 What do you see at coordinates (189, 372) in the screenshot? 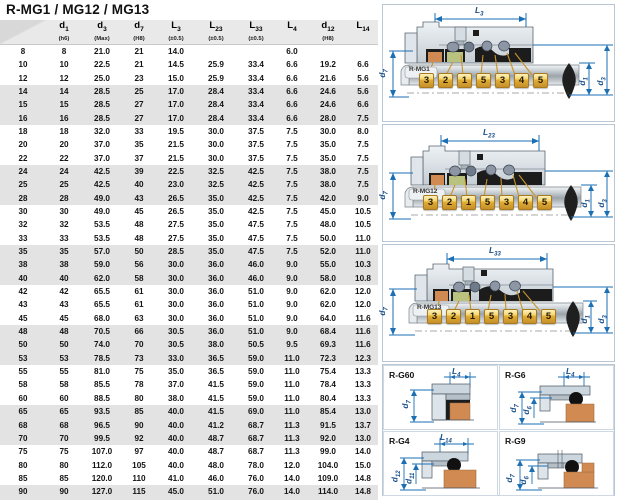
I see `table-row: 55 55 81.0 75 35.0 36.5 59.0 11.0 75.4 13.3` at bounding box center [189, 372].